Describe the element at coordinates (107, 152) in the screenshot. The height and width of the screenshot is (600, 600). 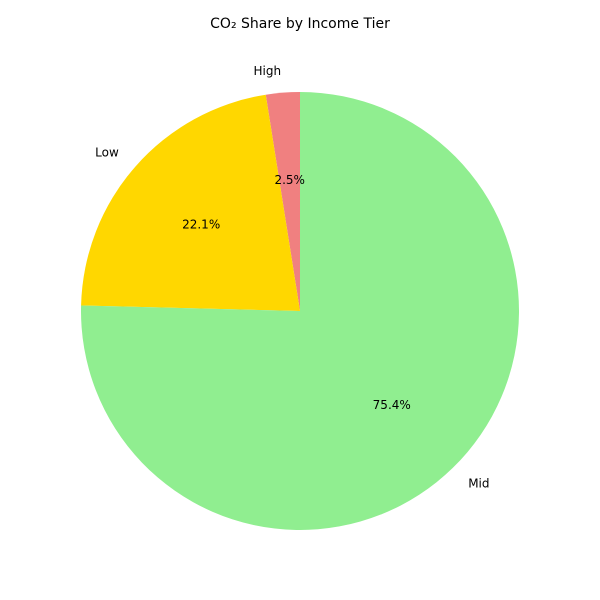
I see `slice-label-low: Low` at that location.